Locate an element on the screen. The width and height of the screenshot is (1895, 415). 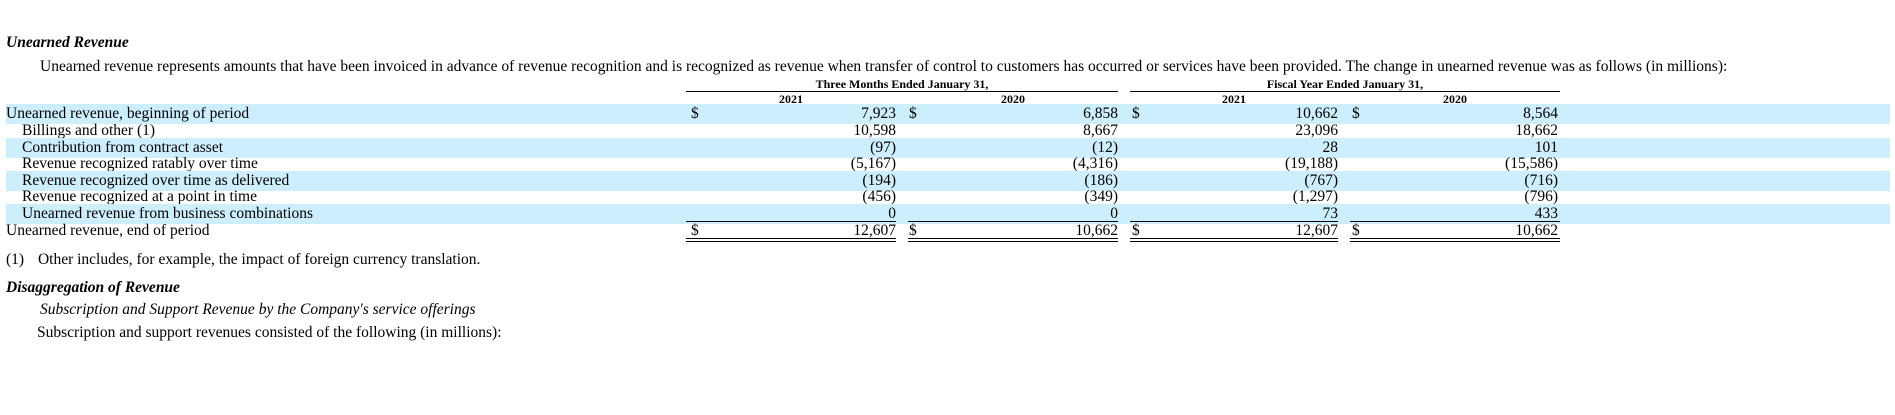
value-cell: (456) is located at coordinates (879, 196).